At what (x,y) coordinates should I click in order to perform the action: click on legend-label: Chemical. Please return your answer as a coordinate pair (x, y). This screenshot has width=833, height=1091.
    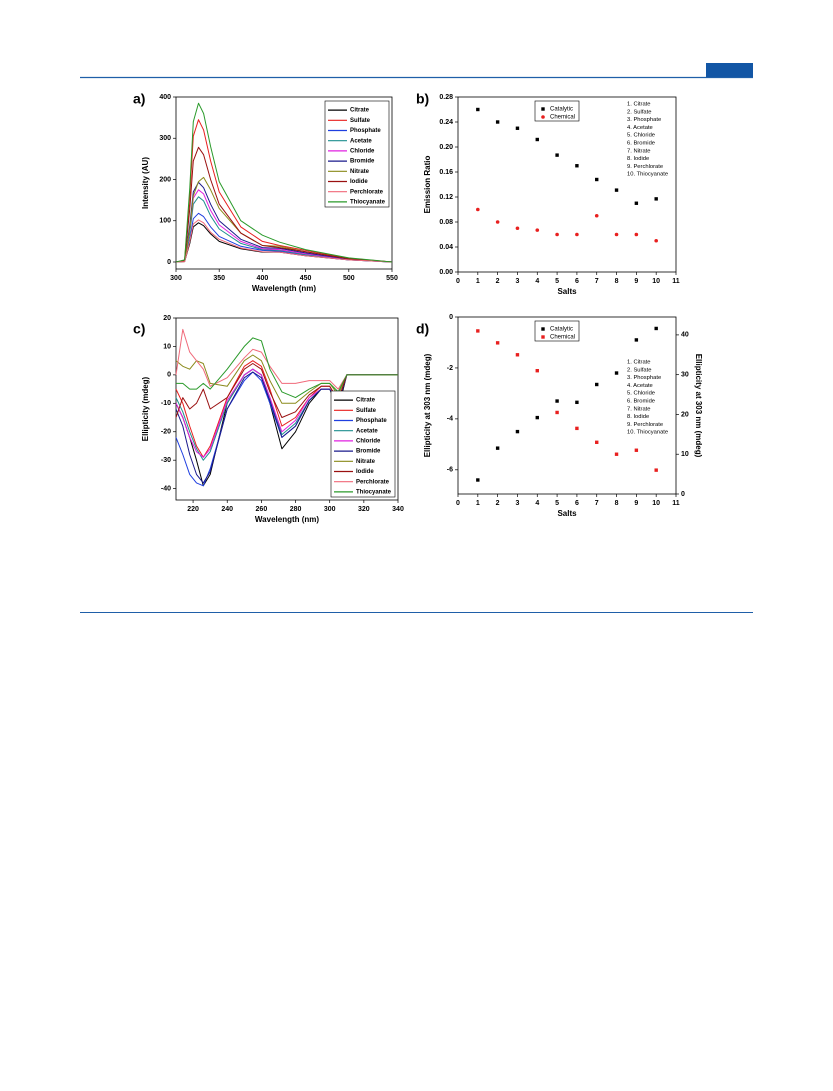
    Looking at the image, I should click on (562, 338).